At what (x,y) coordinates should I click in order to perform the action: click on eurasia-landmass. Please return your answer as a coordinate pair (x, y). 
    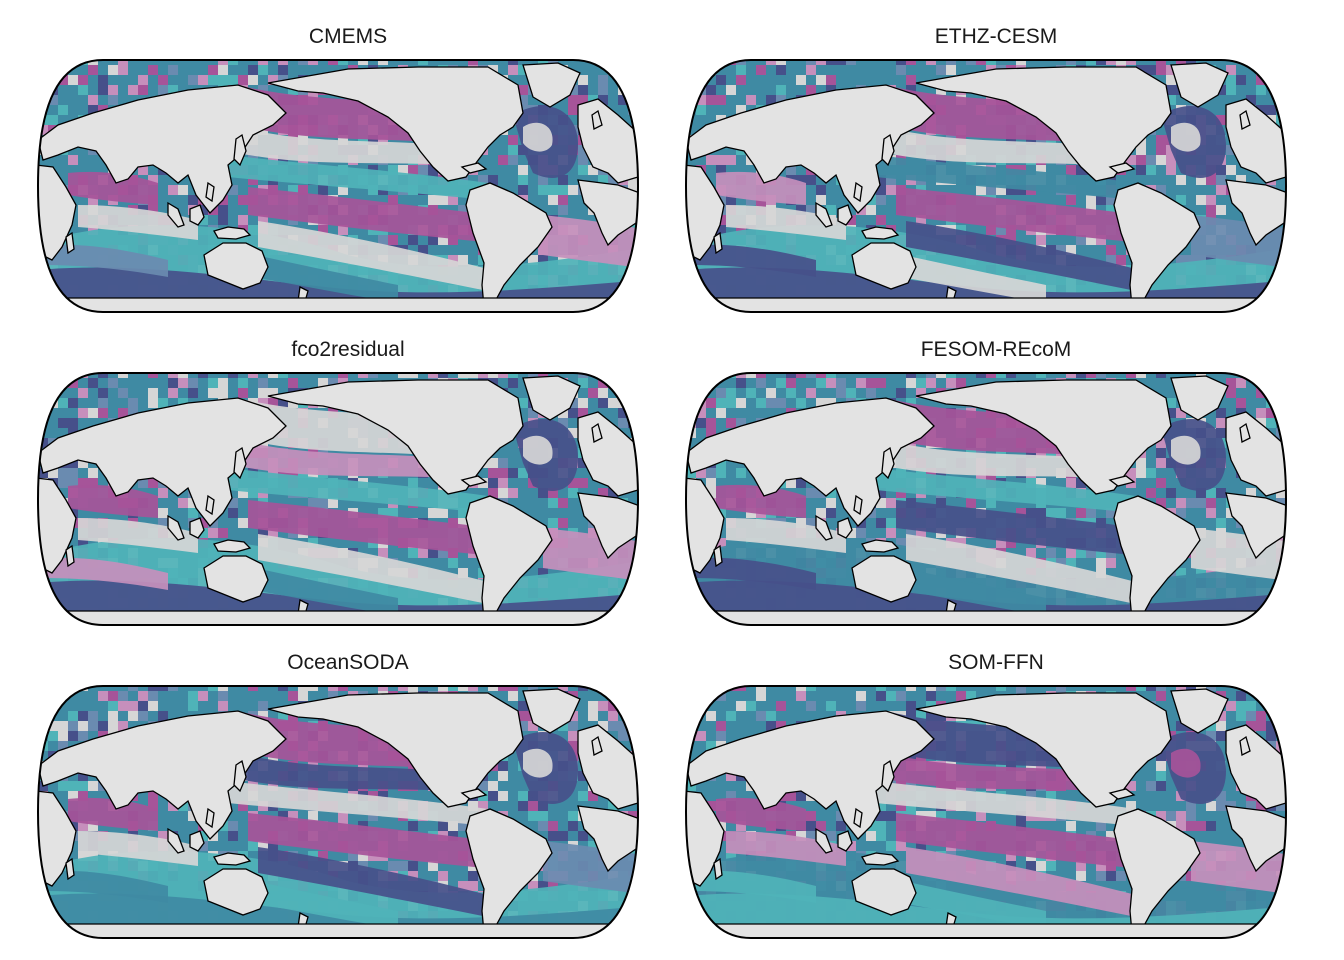
    Looking at the image, I should click on (810, 462).